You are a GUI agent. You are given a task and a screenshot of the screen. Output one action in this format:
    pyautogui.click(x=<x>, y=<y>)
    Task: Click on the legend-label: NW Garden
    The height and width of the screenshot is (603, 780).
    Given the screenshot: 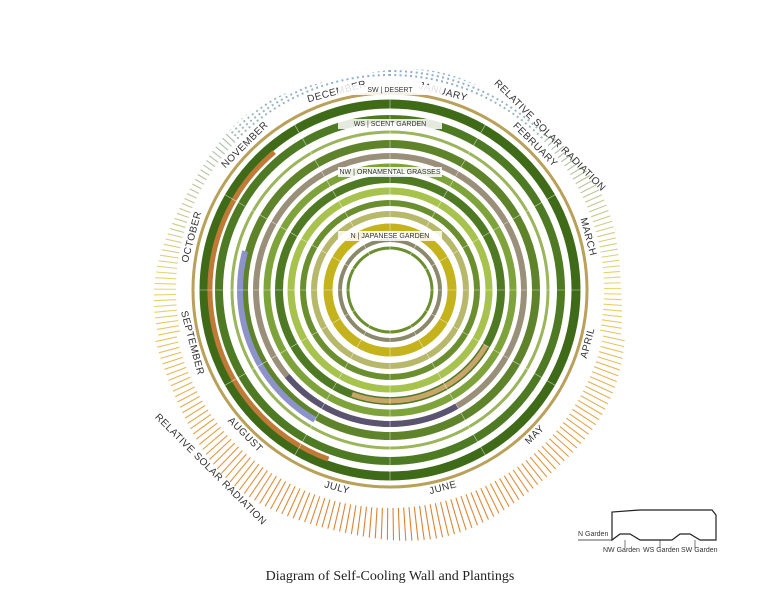 What is the action you would take?
    pyautogui.click(x=621, y=550)
    